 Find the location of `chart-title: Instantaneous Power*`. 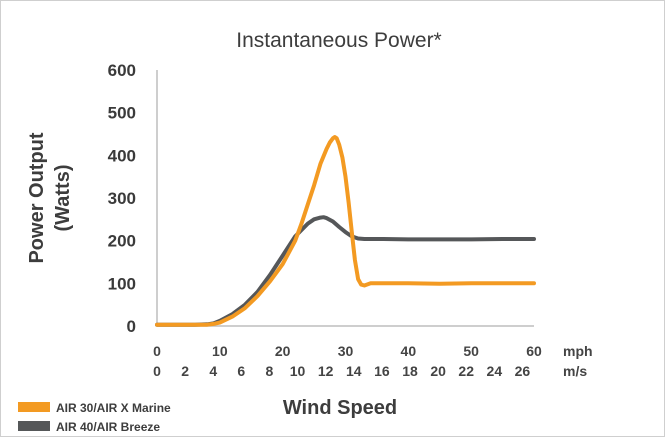

chart-title: Instantaneous Power* is located at coordinates (338, 40).